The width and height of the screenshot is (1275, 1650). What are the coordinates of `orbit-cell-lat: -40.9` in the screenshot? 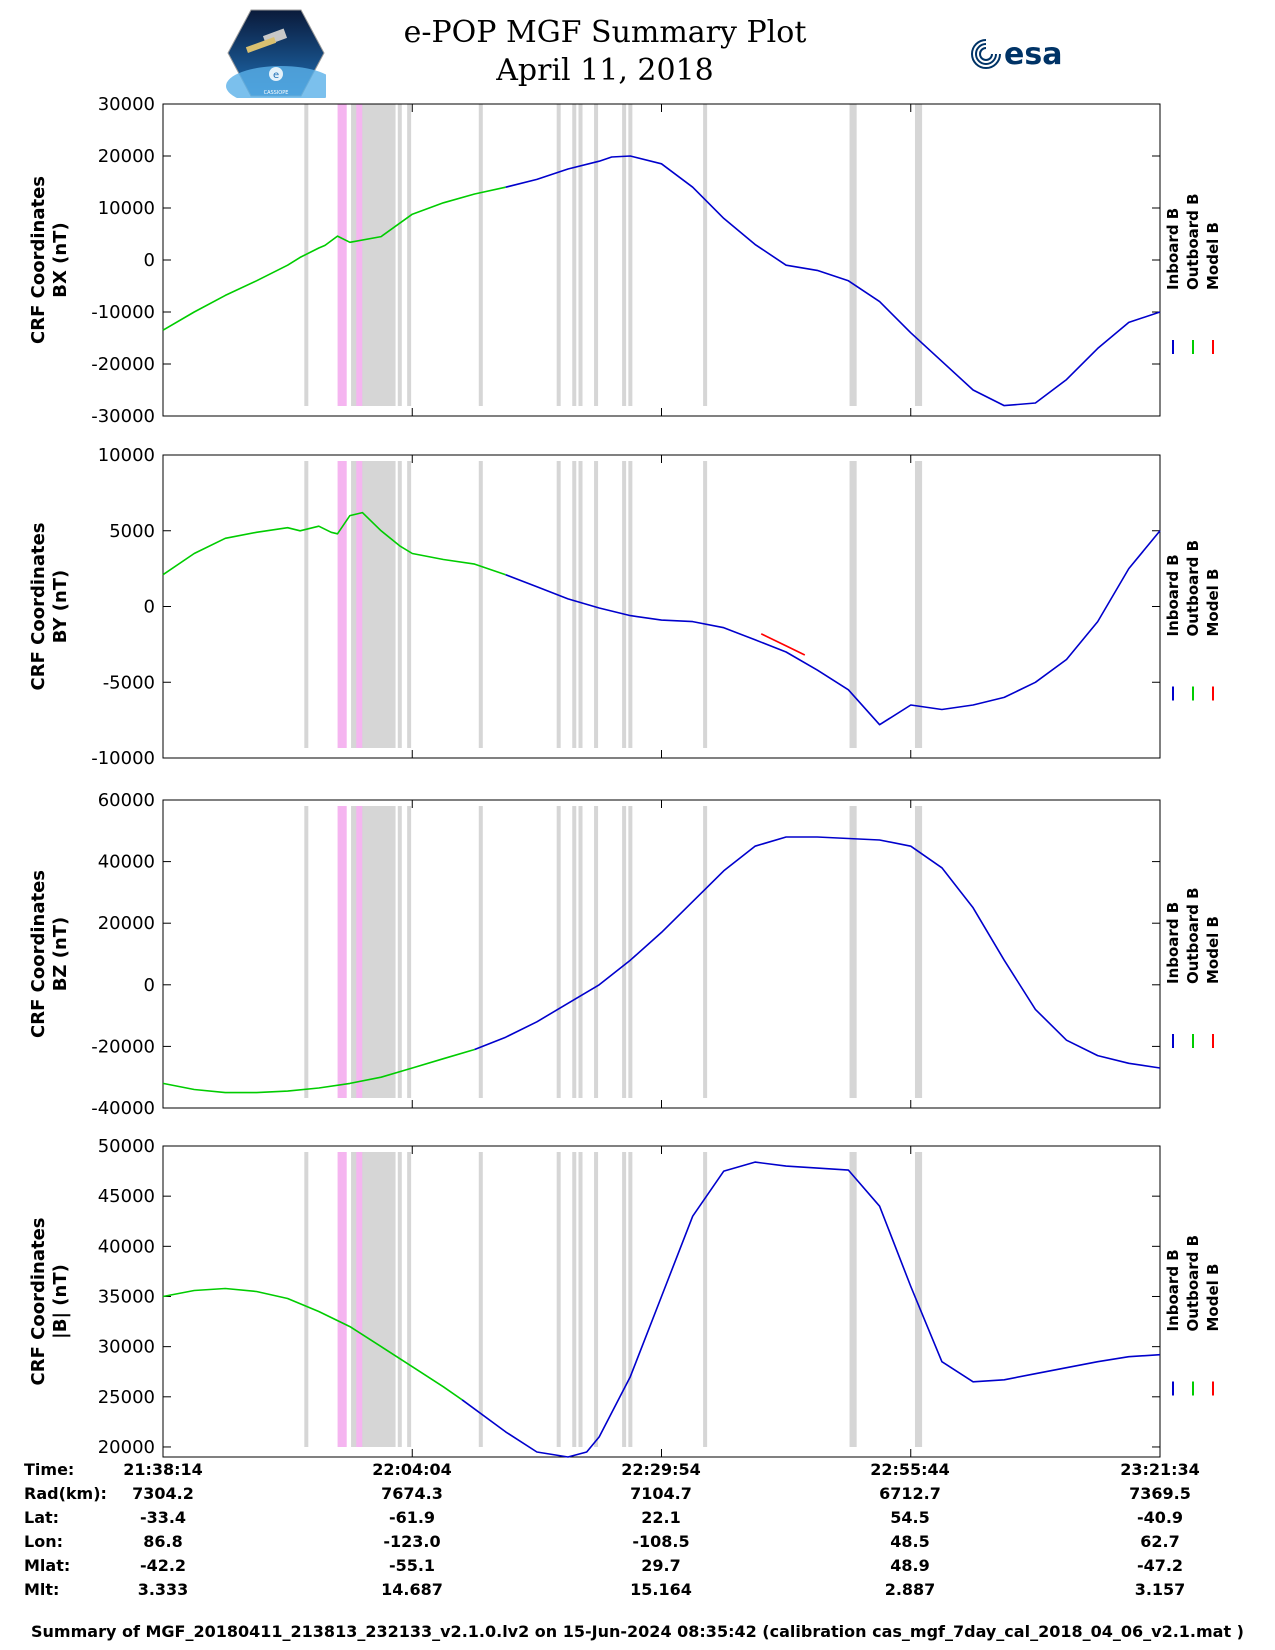 It's located at (1160, 1517).